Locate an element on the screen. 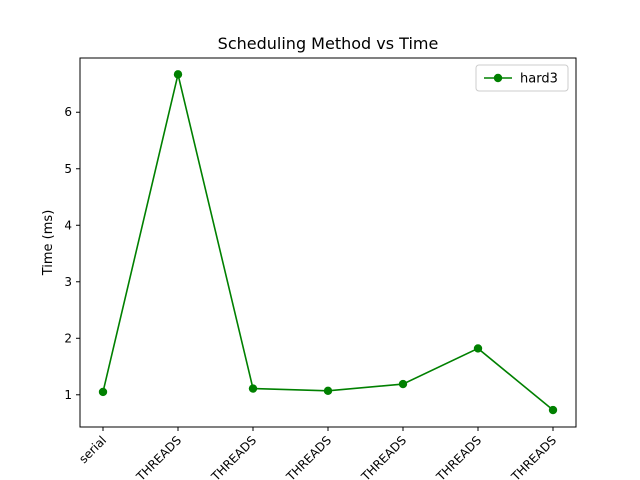 The width and height of the screenshot is (640, 480). legend-box is located at coordinates (522, 78).